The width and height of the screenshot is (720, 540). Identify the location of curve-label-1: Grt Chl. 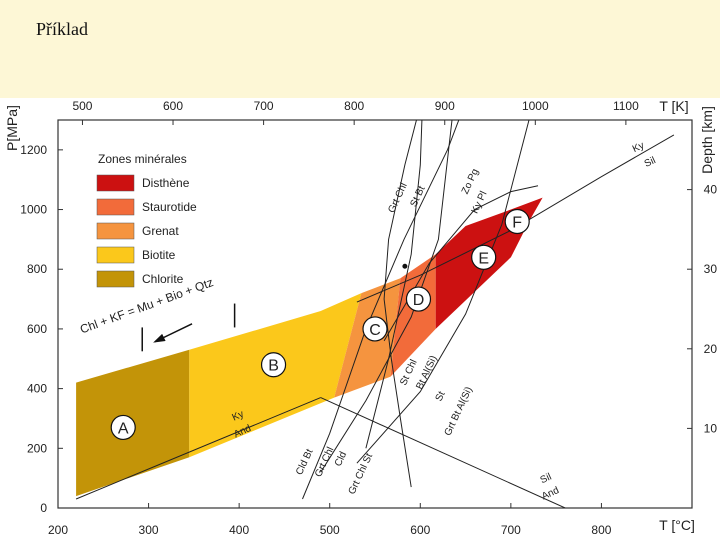
(397, 197).